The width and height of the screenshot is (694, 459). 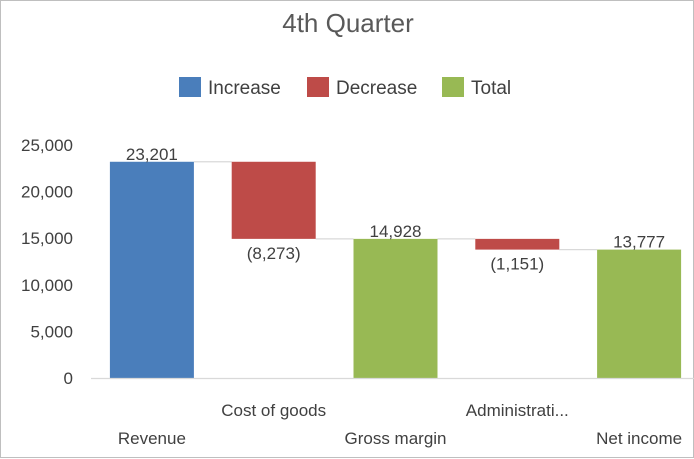 What do you see at coordinates (47, 285) in the screenshot?
I see `y-tick-label: 10,000` at bounding box center [47, 285].